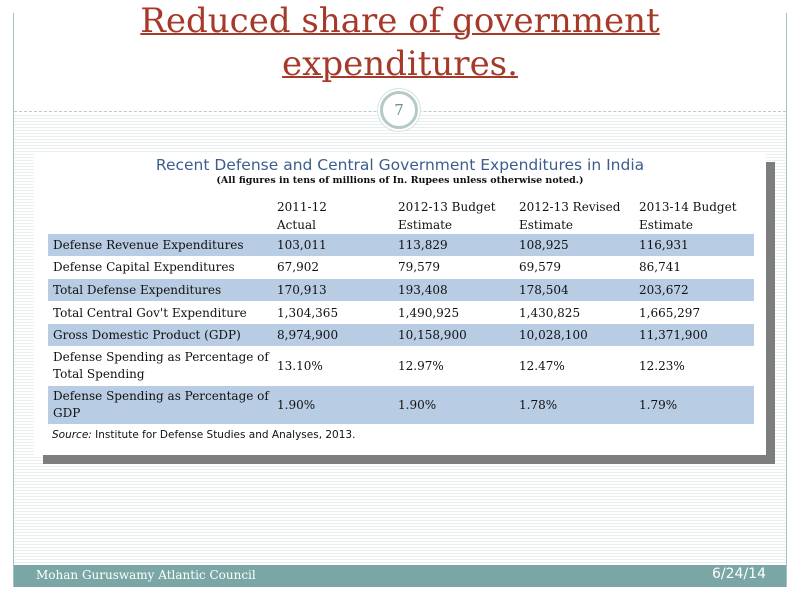  What do you see at coordinates (544, 245) in the screenshot?
I see `row-value: 108,925` at bounding box center [544, 245].